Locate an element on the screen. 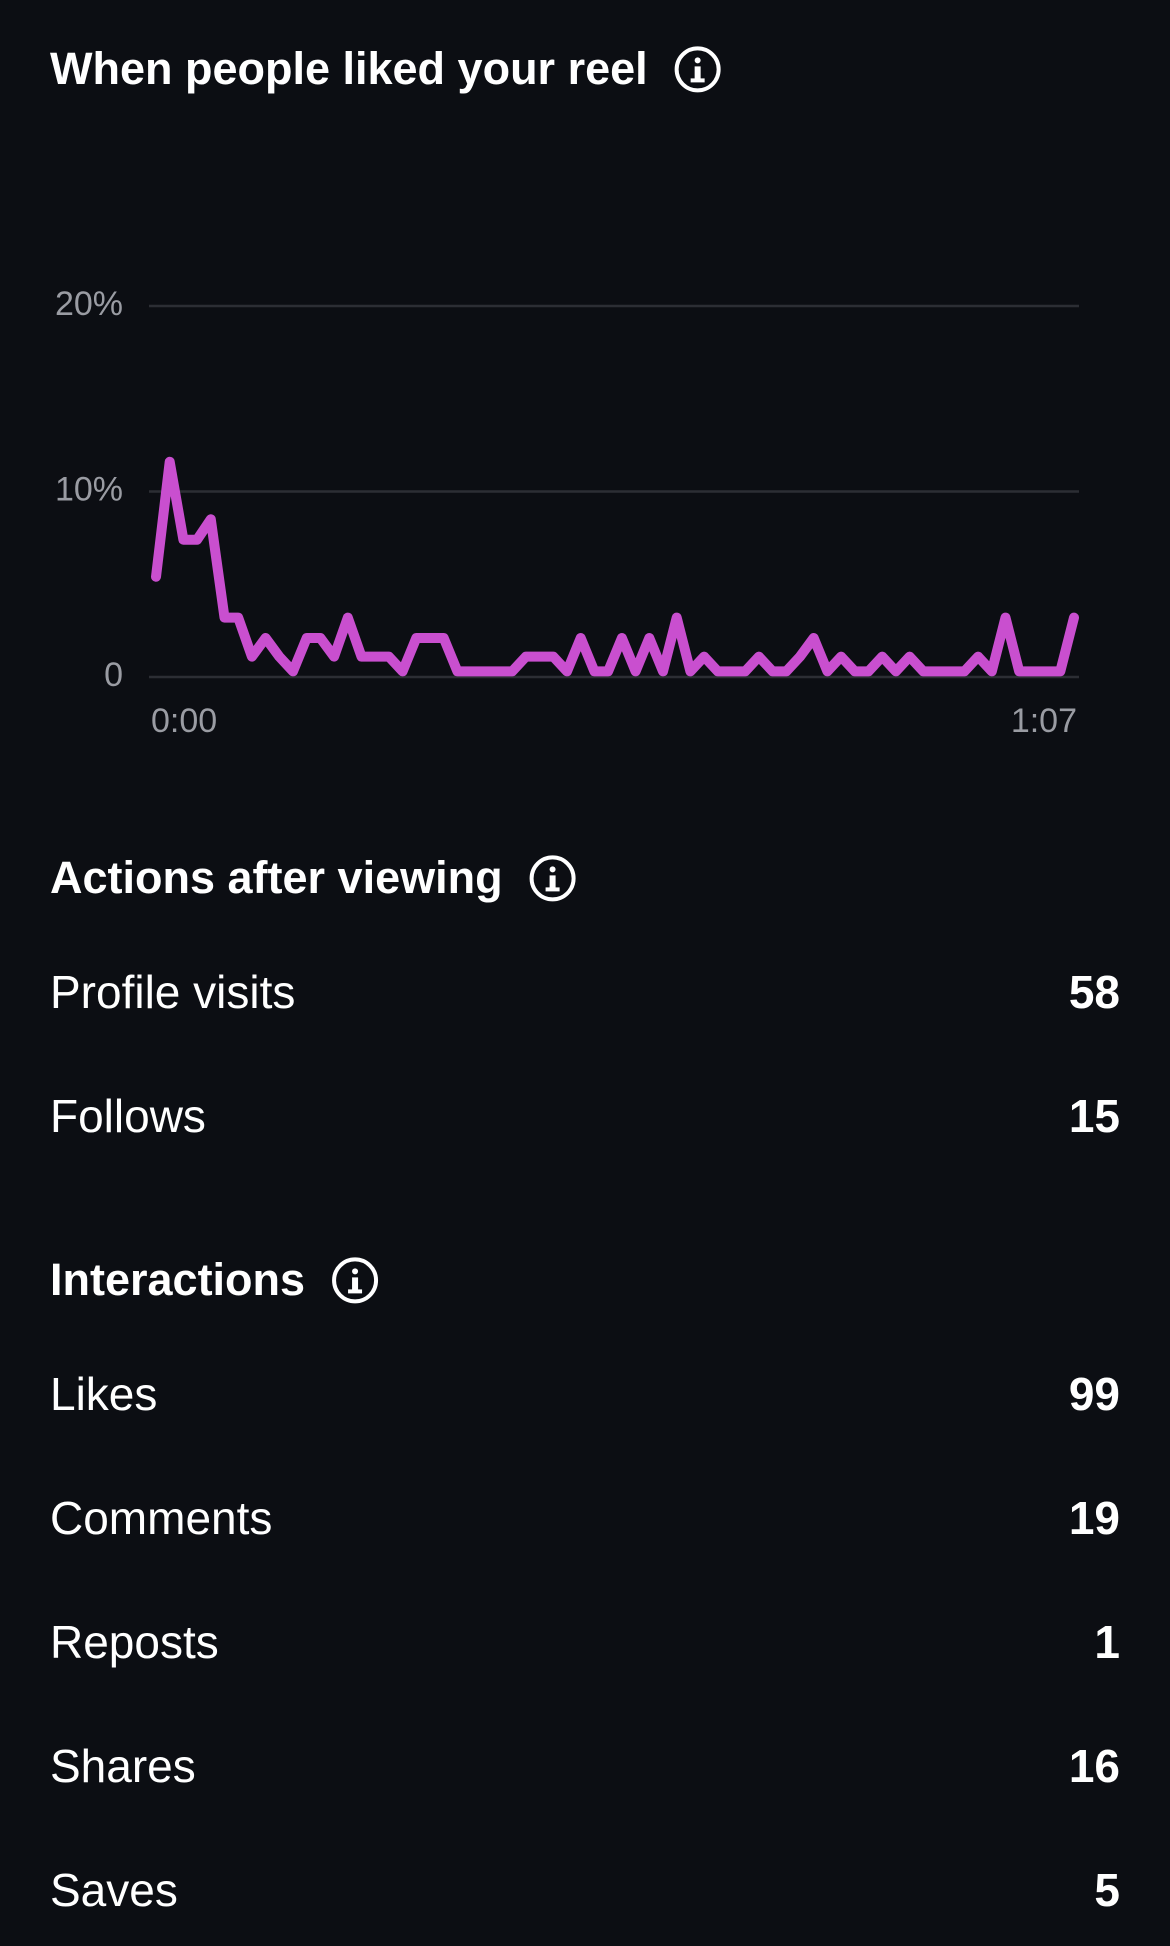 Image resolution: width=1170 pixels, height=1946 pixels. row-label: Shares is located at coordinates (123, 1766).